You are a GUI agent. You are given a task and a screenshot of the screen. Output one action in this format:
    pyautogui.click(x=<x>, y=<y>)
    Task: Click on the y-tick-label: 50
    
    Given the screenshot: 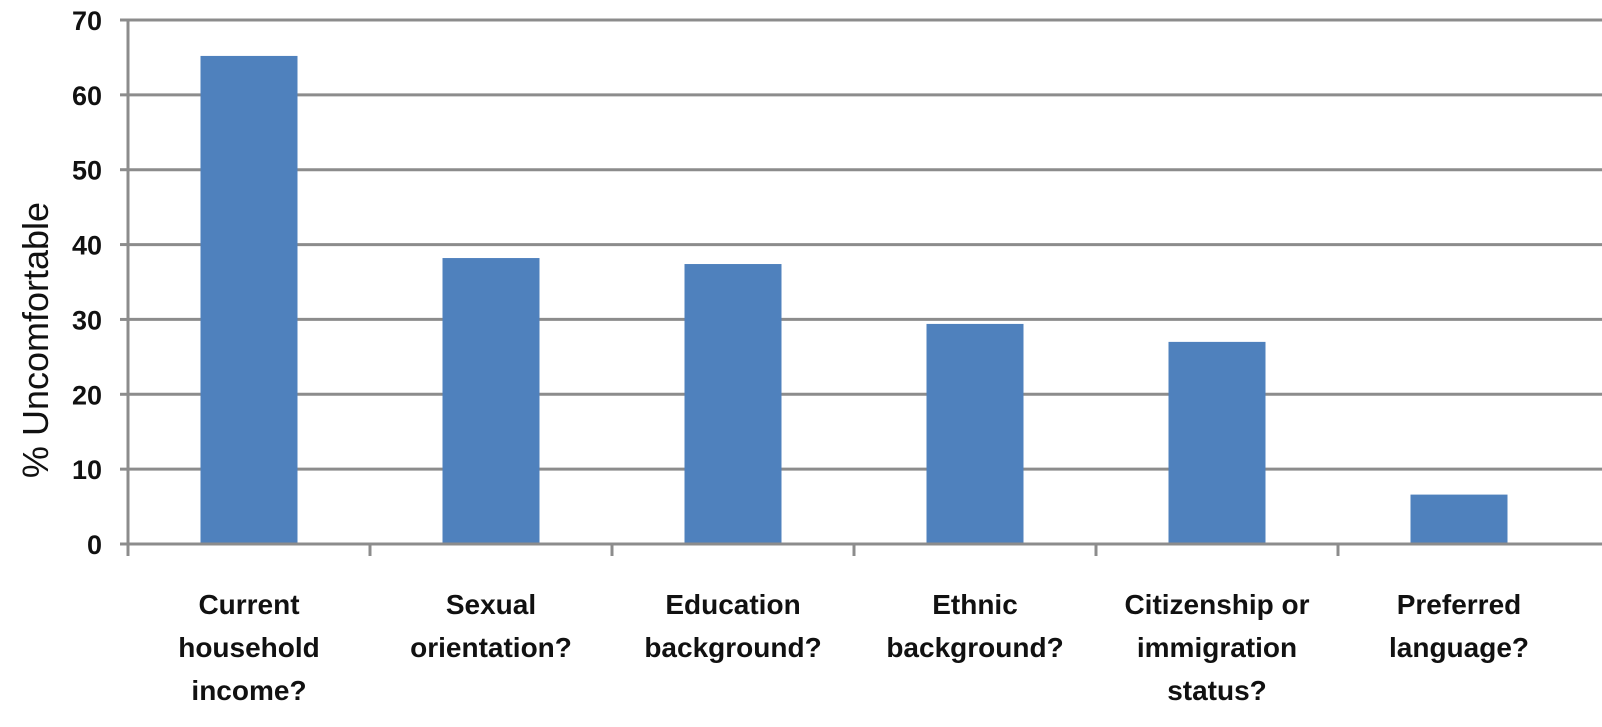 What is the action you would take?
    pyautogui.click(x=87, y=171)
    